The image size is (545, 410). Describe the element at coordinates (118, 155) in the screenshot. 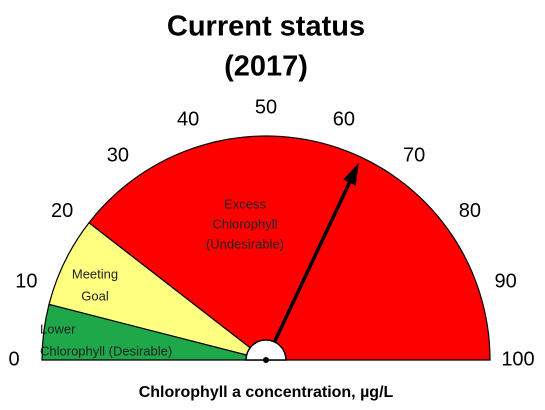

I see `tick-label: 30` at that location.